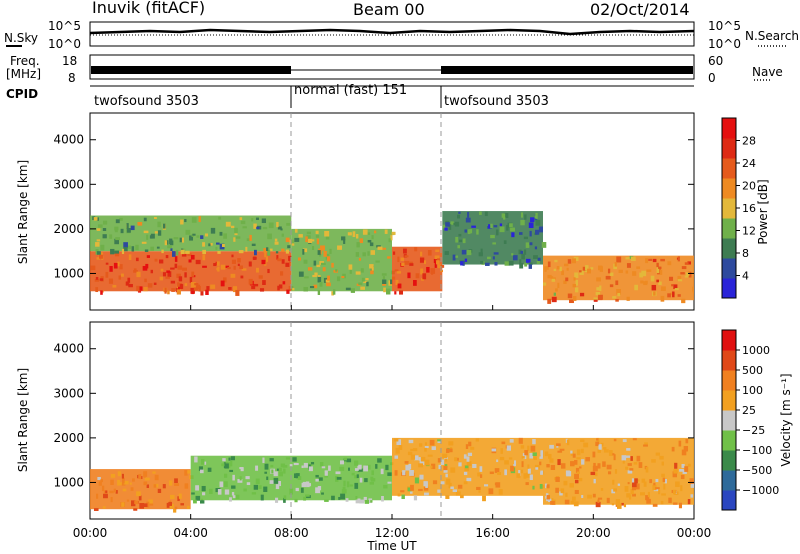  What do you see at coordinates (389, 9) in the screenshot?
I see `beam-title: Beam 00` at bounding box center [389, 9].